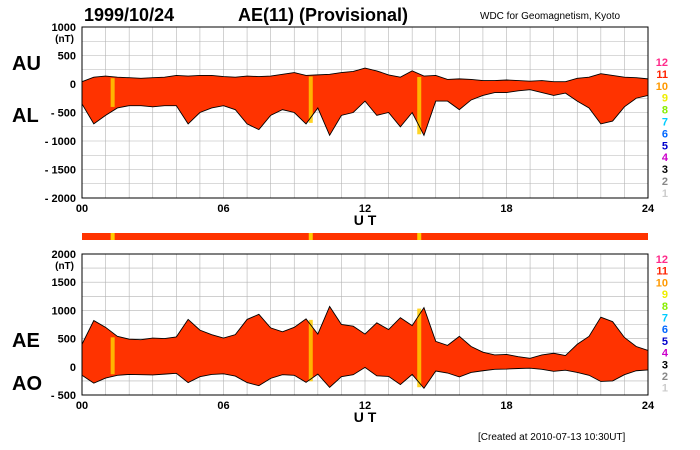 The image size is (700, 450). I want to click on creation-note: [Created at 2010-07-13 10:30UT], so click(552, 437).